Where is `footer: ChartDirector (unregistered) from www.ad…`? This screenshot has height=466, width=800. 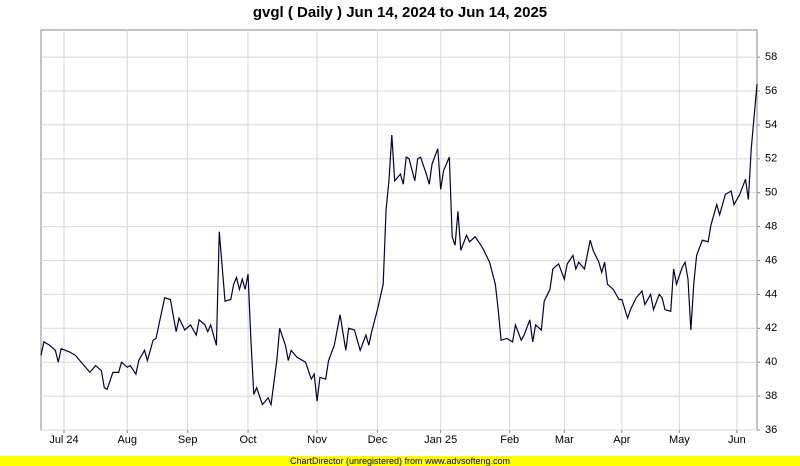 footer: ChartDirector (unregistered) from www.ad… is located at coordinates (400, 461).